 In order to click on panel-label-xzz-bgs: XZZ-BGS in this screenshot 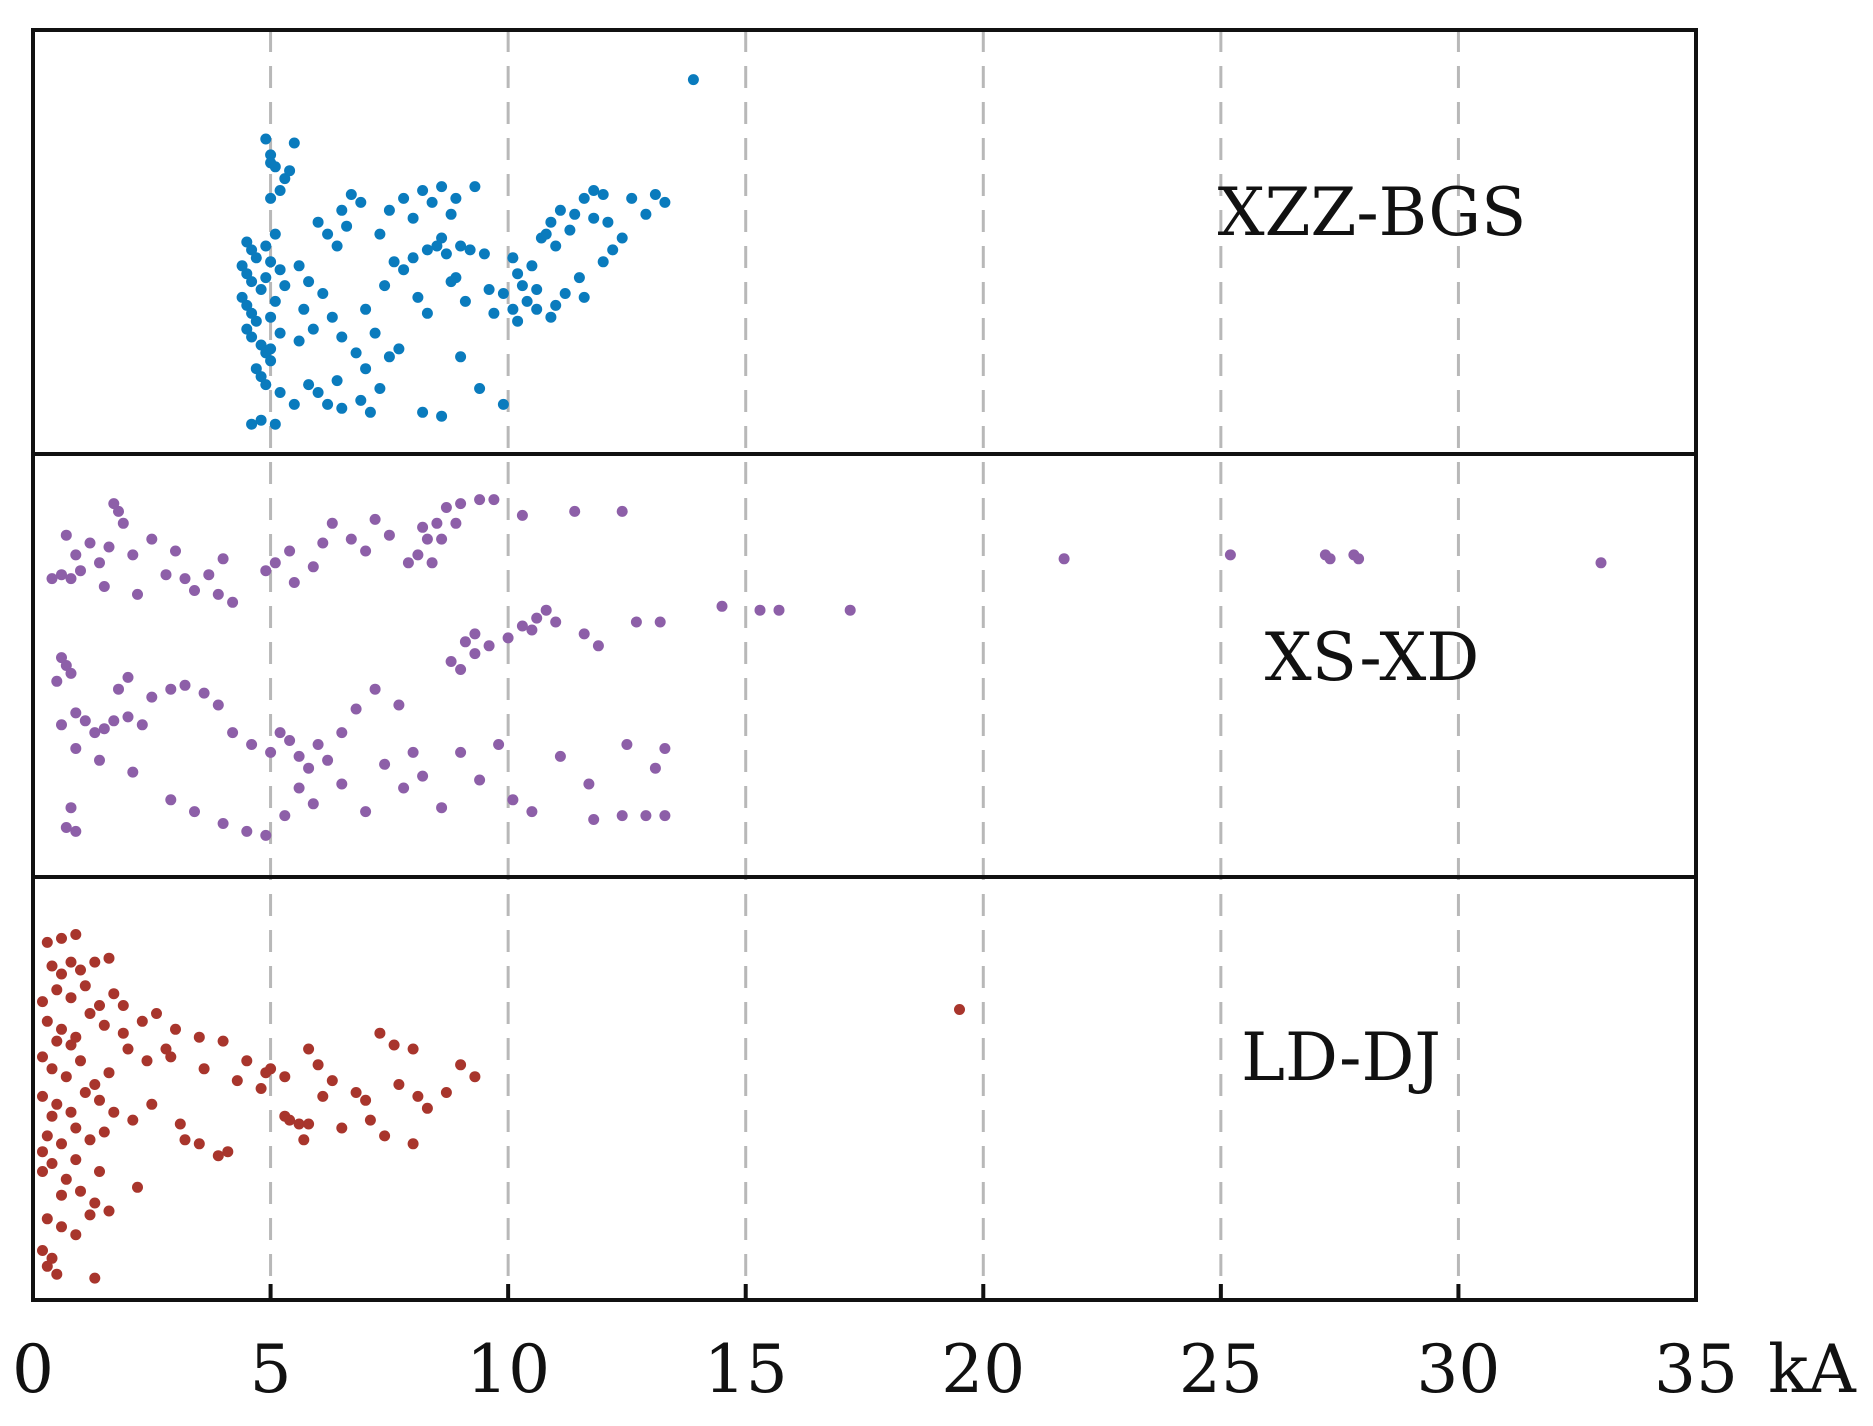, I will do `click(1372, 212)`.